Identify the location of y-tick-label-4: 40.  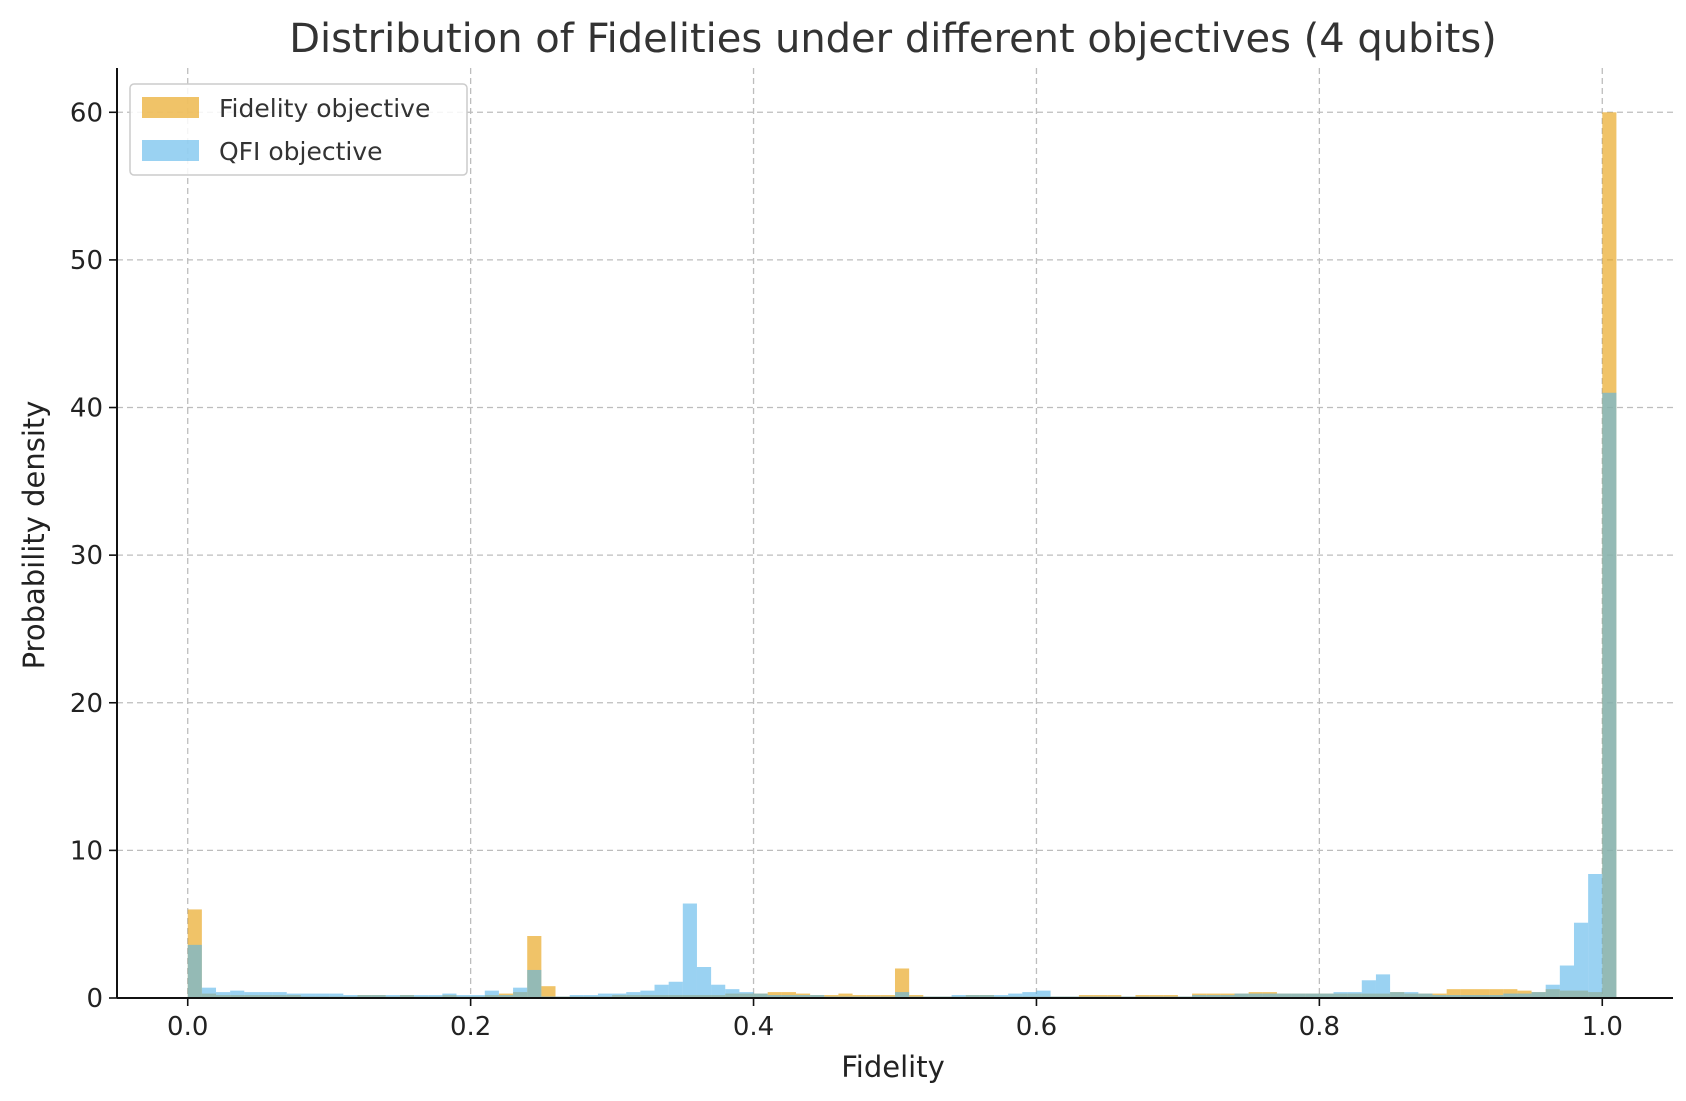
(86, 409).